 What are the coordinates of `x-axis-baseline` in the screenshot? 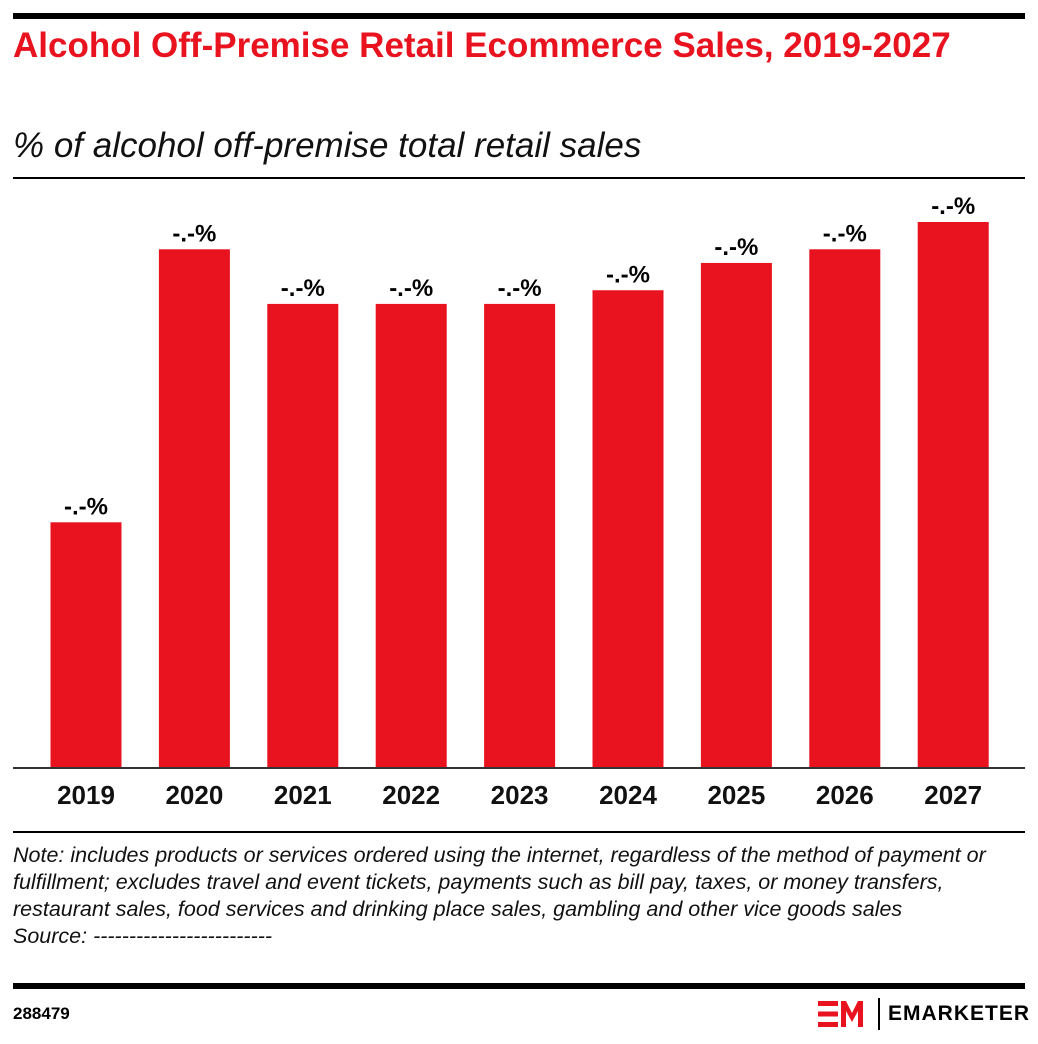 It's located at (519, 768).